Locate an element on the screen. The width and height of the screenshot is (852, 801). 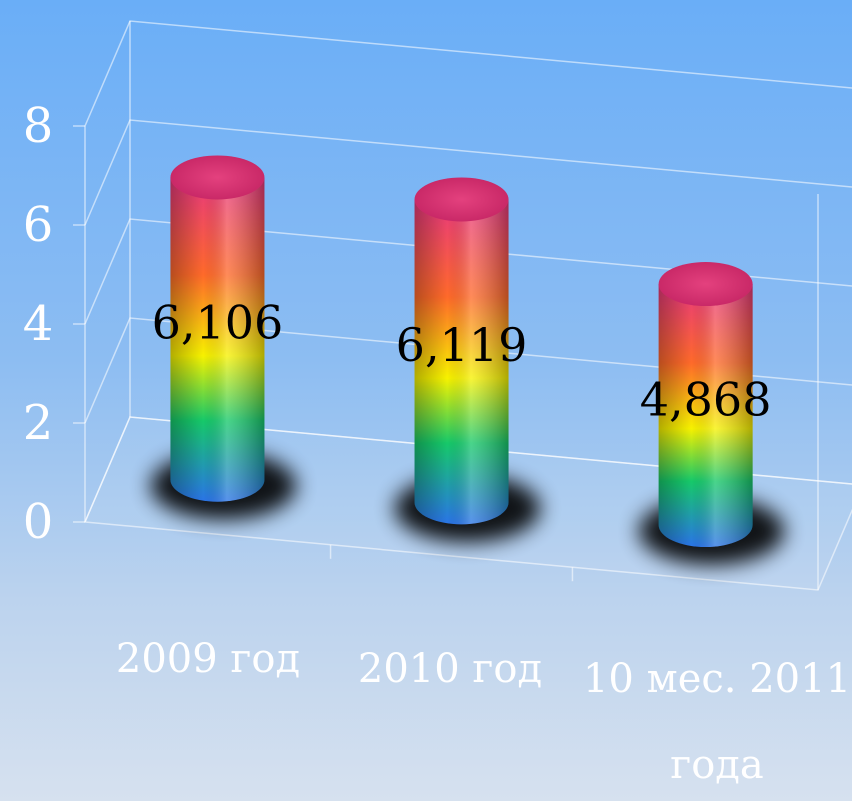
x-tick-label: 2009 год is located at coordinates (208, 659).